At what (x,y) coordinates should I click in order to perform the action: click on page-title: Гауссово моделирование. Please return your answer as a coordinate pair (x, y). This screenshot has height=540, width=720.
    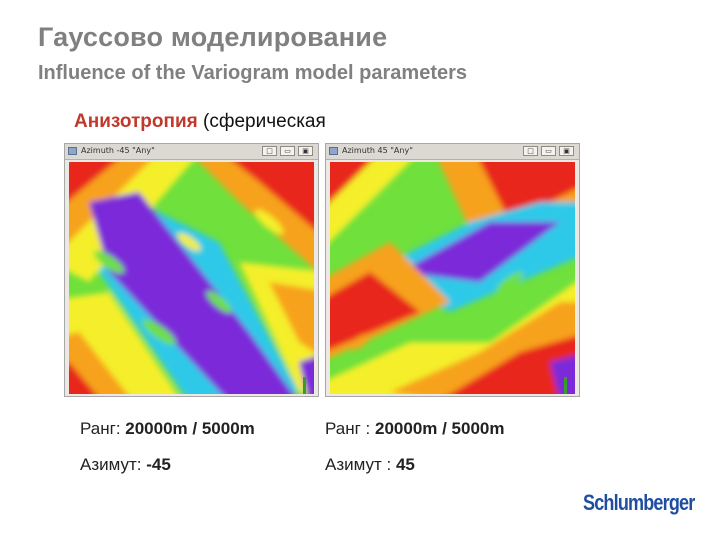
    Looking at the image, I should click on (213, 37).